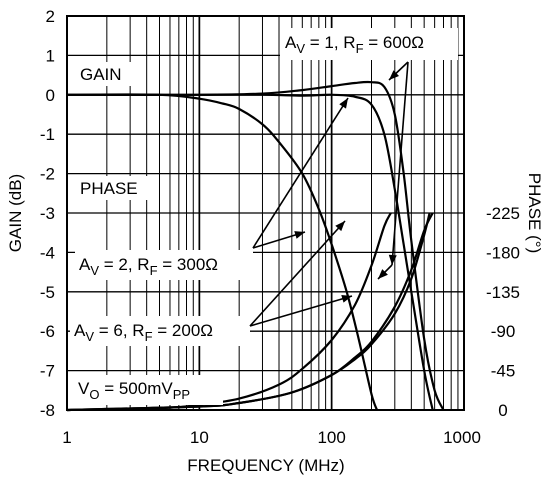 Image resolution: width=542 pixels, height=480 pixels. Describe the element at coordinates (394, 75) in the screenshot. I see `av1-arrow-gain-head` at that location.